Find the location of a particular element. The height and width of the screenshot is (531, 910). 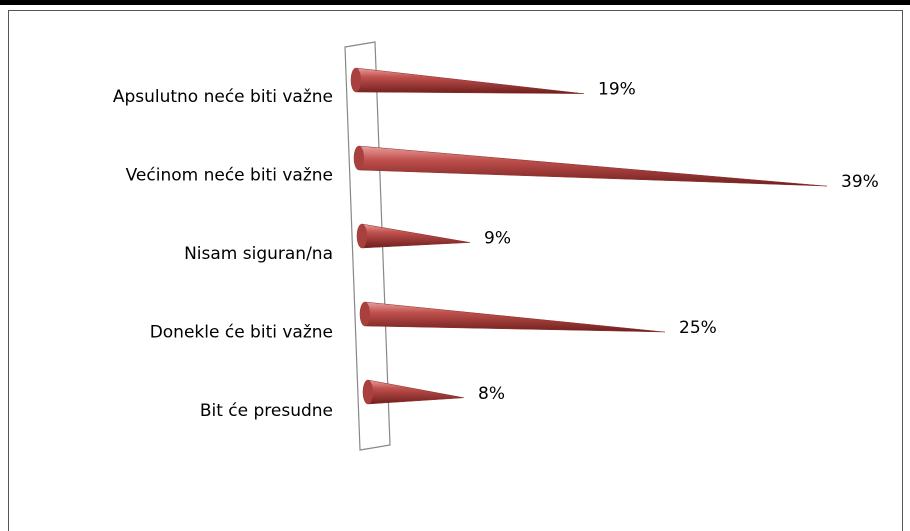

category-label: Apsulutno neće biti važne is located at coordinates (223, 97).